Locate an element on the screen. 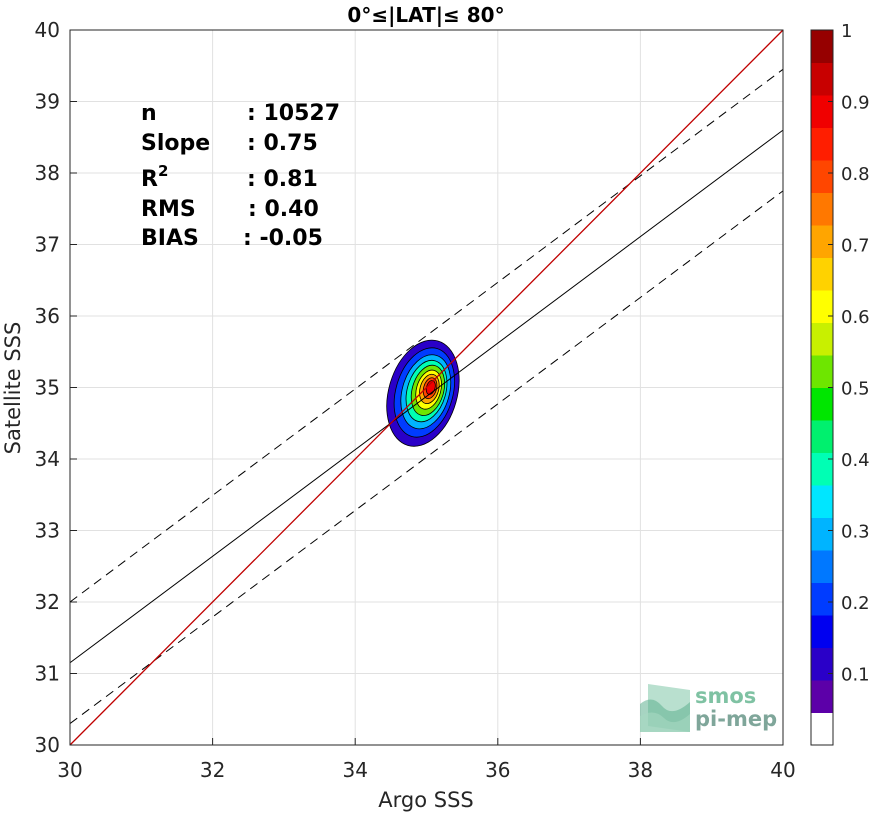  stat-value: : 0.75 is located at coordinates (282, 143).